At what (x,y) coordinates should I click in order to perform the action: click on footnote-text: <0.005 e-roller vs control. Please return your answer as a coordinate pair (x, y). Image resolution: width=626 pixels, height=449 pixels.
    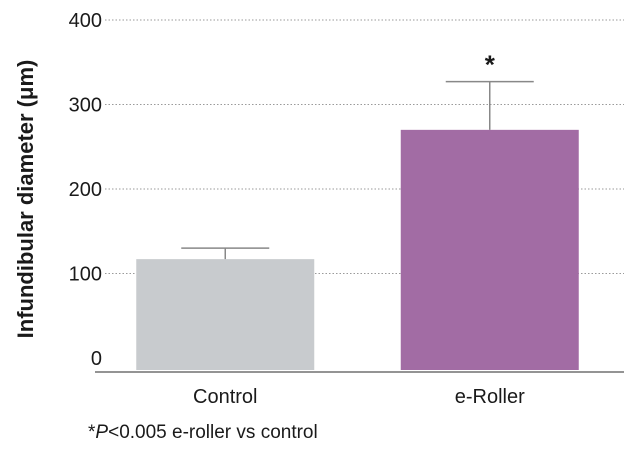
    Looking at the image, I should click on (213, 432).